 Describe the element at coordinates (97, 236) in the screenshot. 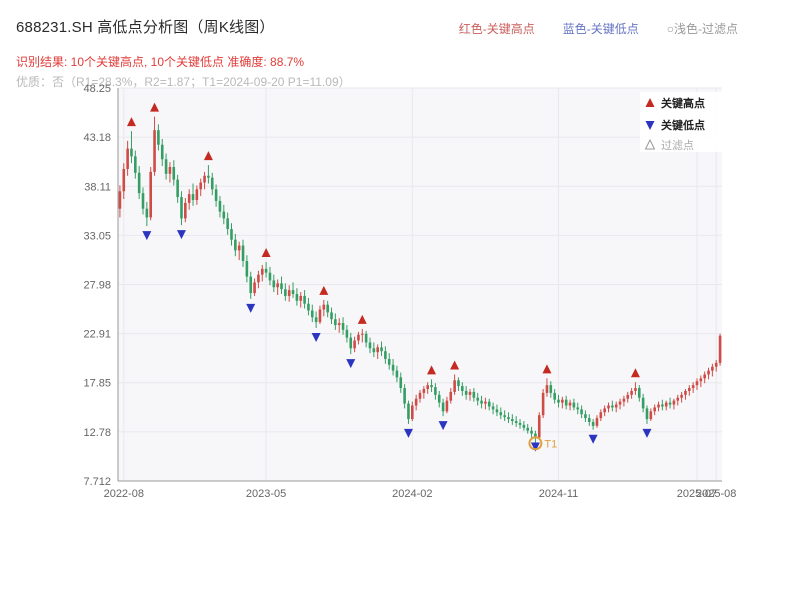

I see `y-tick-label: 33.05` at that location.